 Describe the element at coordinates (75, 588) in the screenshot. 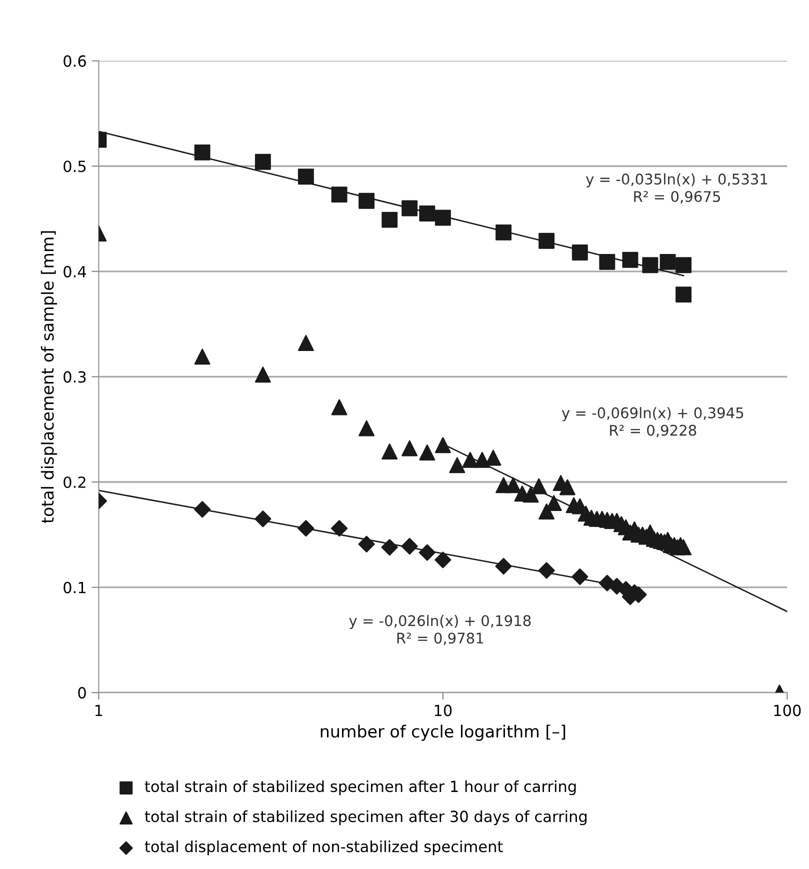

I see `y-tick-label: 0.1` at that location.